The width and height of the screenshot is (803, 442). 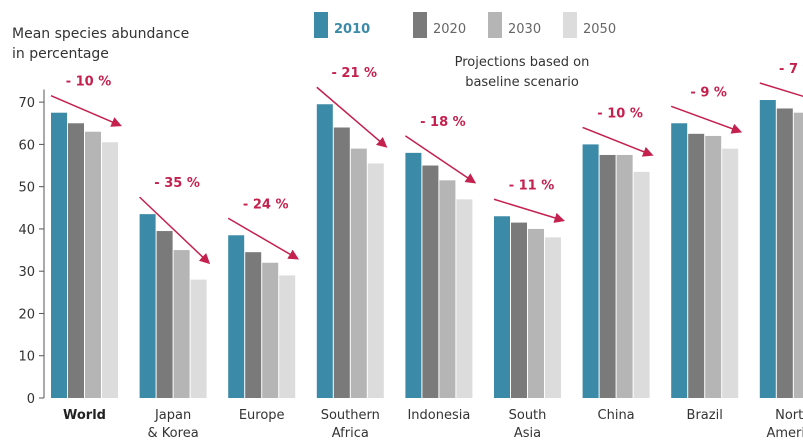 What do you see at coordinates (60, 54) in the screenshot?
I see `y-axis-label-line2: in percentage` at bounding box center [60, 54].